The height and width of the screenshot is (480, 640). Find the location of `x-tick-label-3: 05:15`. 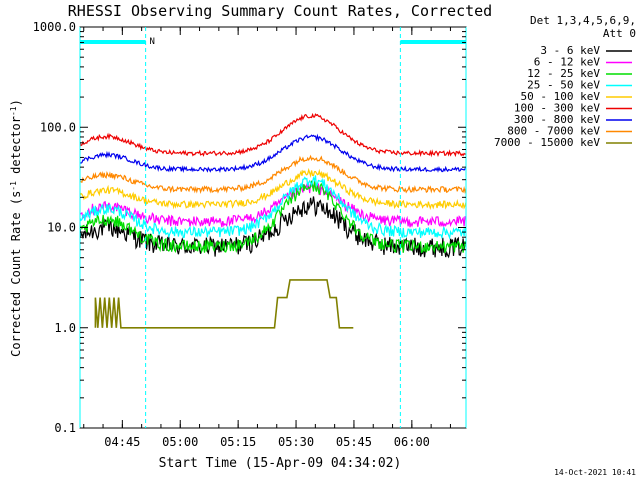

x-tick-label-3: 05:15 is located at coordinates (238, 442).